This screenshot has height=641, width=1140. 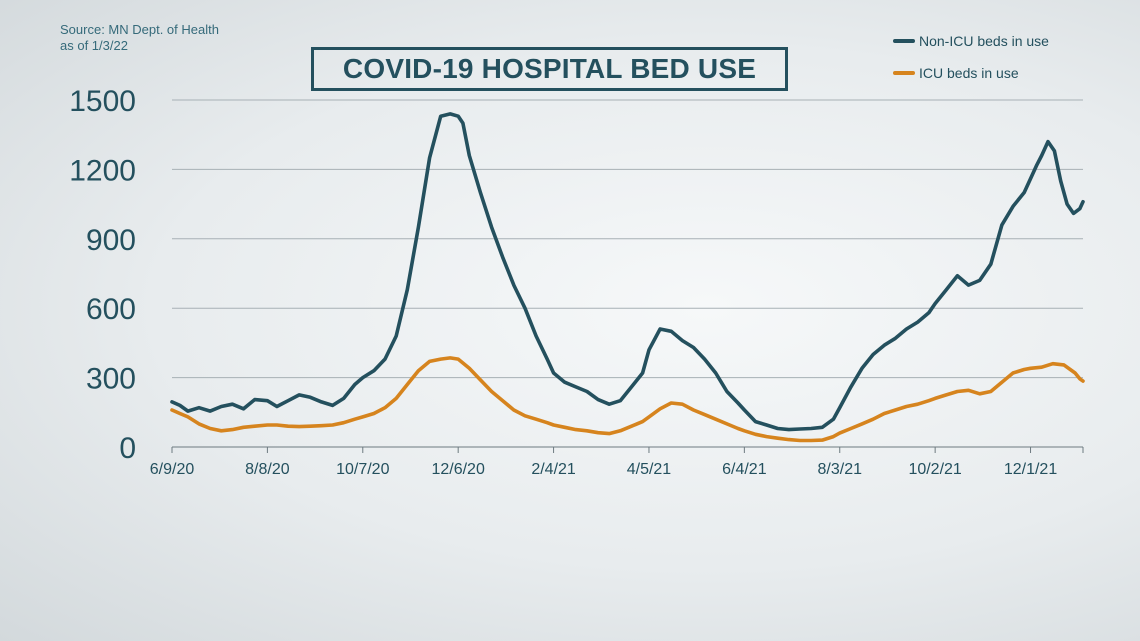 I want to click on chart-title-box: COVID-19 HOSPITAL BED USE, so click(x=549, y=69).